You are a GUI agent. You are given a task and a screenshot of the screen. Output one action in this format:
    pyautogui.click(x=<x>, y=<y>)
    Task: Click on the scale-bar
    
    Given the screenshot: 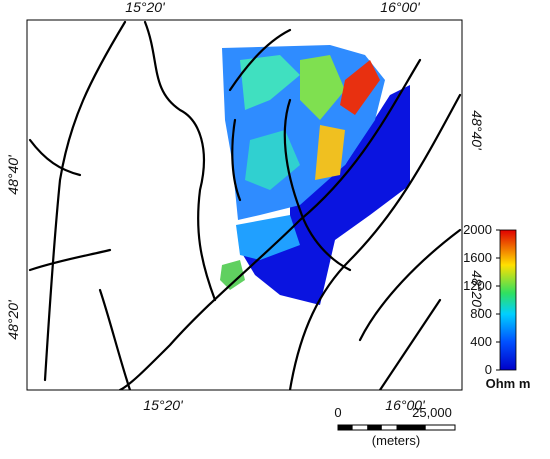 What is the action you would take?
    pyautogui.click(x=396, y=427)
    